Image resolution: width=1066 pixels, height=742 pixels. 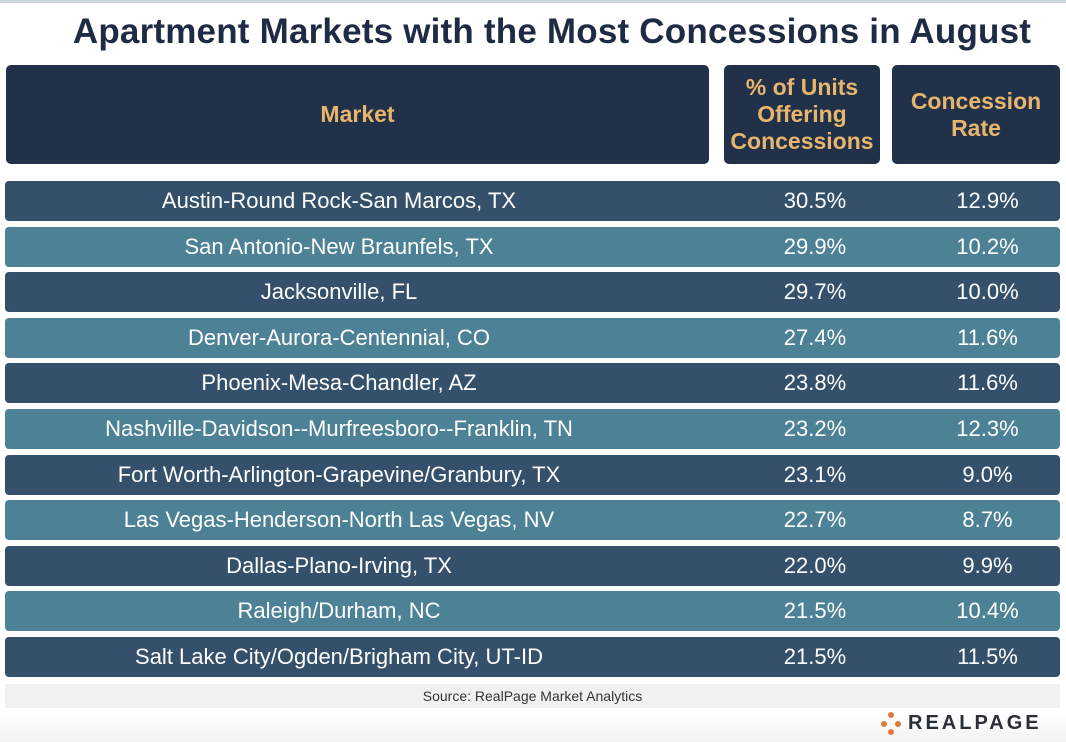 I want to click on market-cell: San Antonio-New Braunfels, TX, so click(x=339, y=246).